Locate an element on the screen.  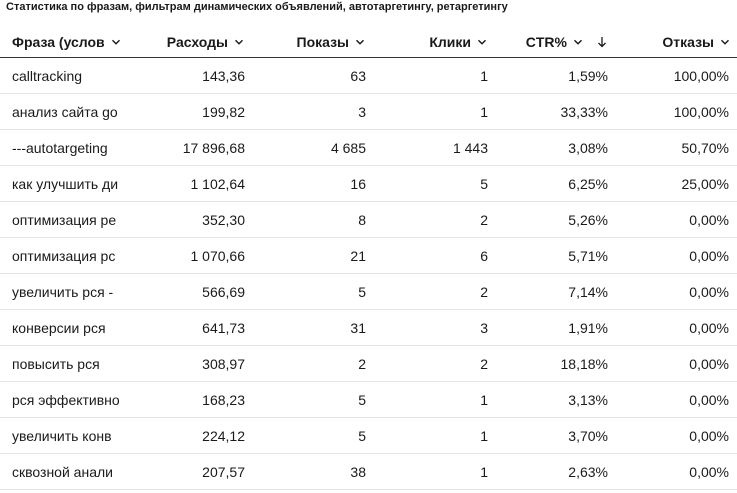
cell-cost: 143,36 is located at coordinates (186, 75).